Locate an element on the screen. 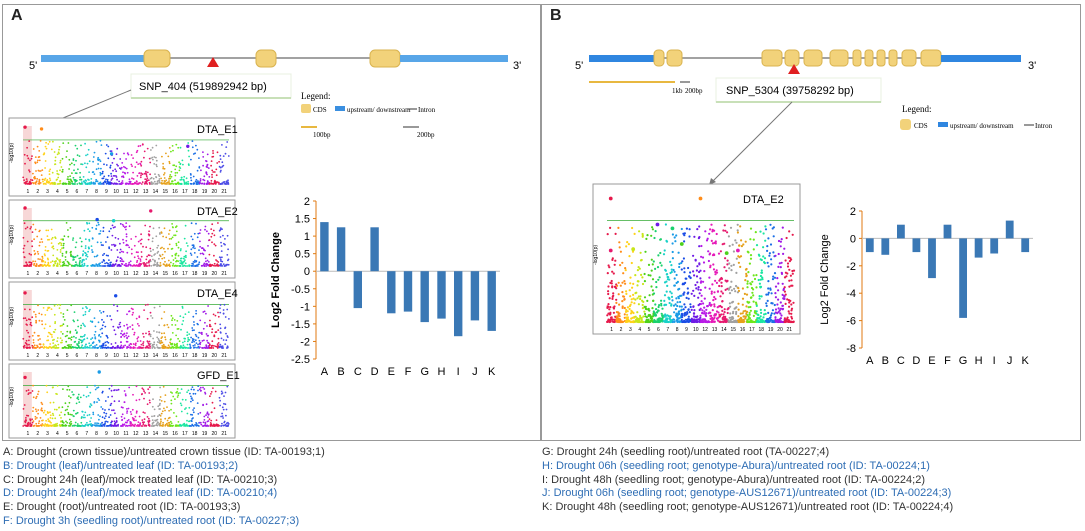  bar-category-label: G is located at coordinates (963, 361).